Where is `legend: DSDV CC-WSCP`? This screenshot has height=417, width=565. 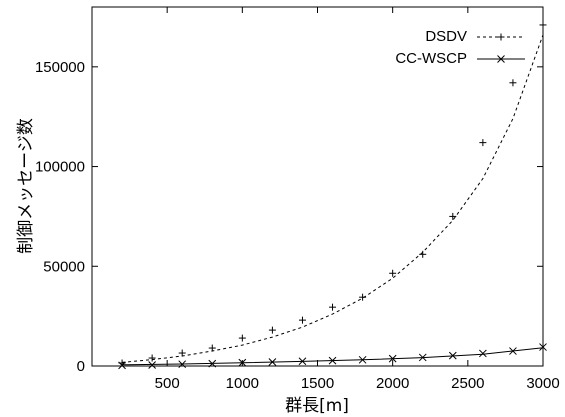
legend: DSDV CC-WSCP is located at coordinates (460, 47).